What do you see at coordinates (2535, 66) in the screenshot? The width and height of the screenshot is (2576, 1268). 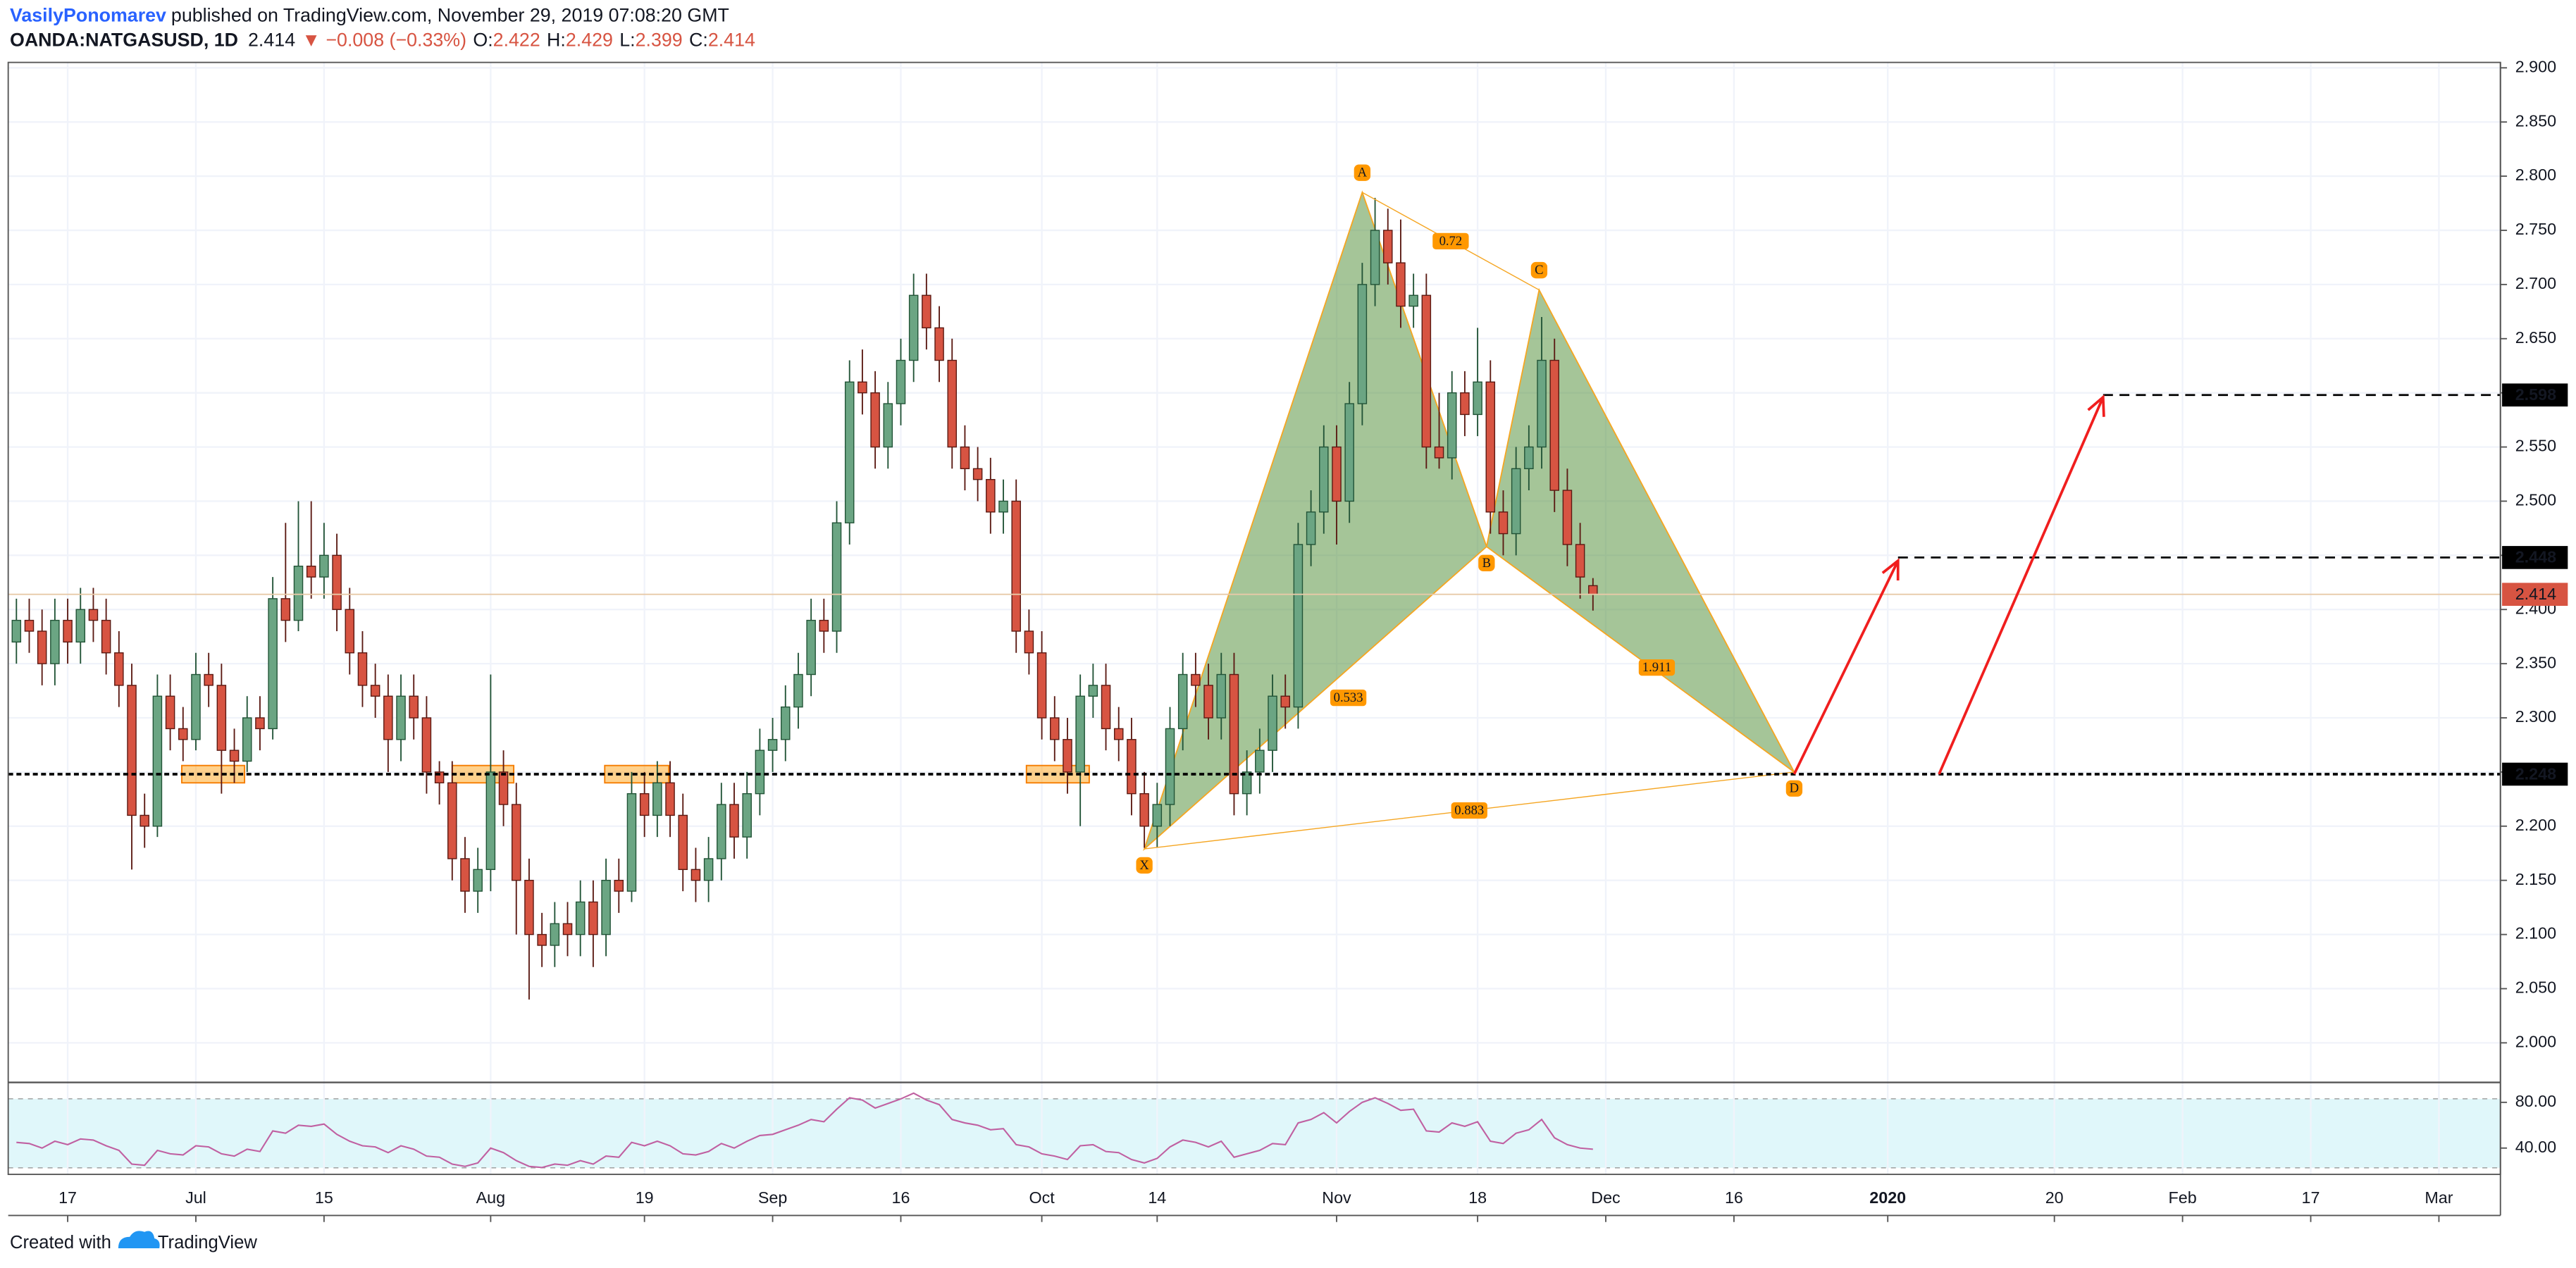 I see `y-tick-label: 2.900` at bounding box center [2535, 66].